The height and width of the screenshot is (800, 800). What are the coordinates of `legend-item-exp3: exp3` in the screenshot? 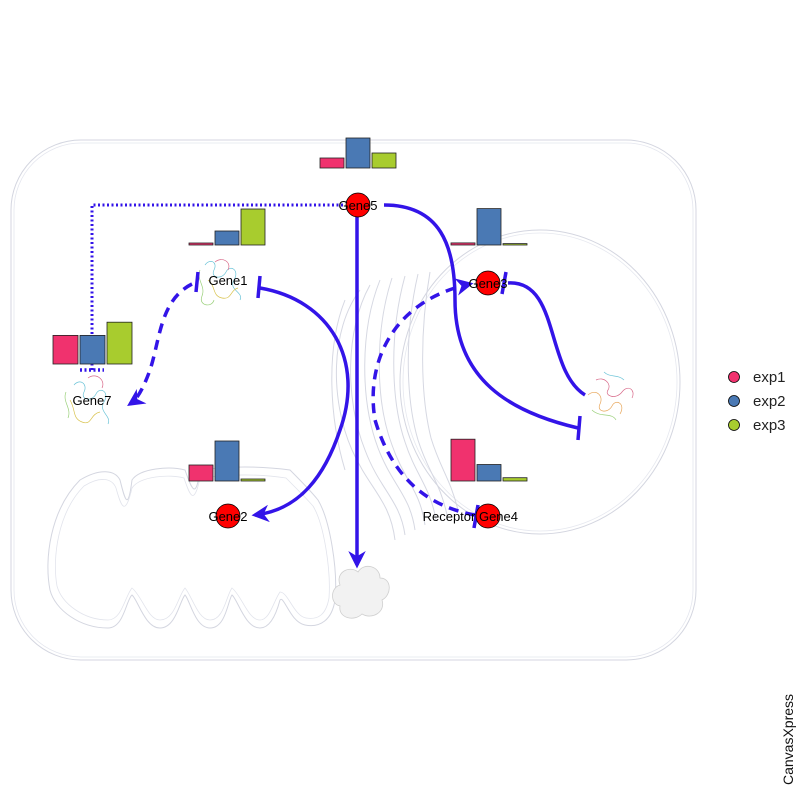 It's located at (757, 425).